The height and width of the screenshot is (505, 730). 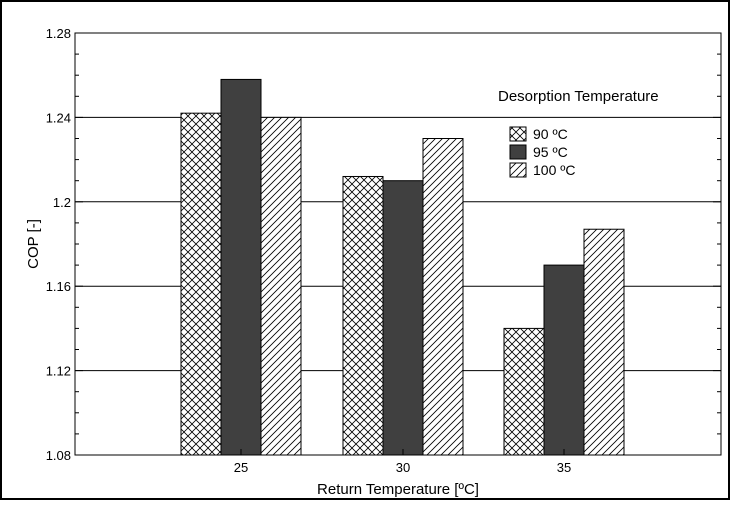 What do you see at coordinates (58, 455) in the screenshot?
I see `y-tick-label: 1.08` at bounding box center [58, 455].